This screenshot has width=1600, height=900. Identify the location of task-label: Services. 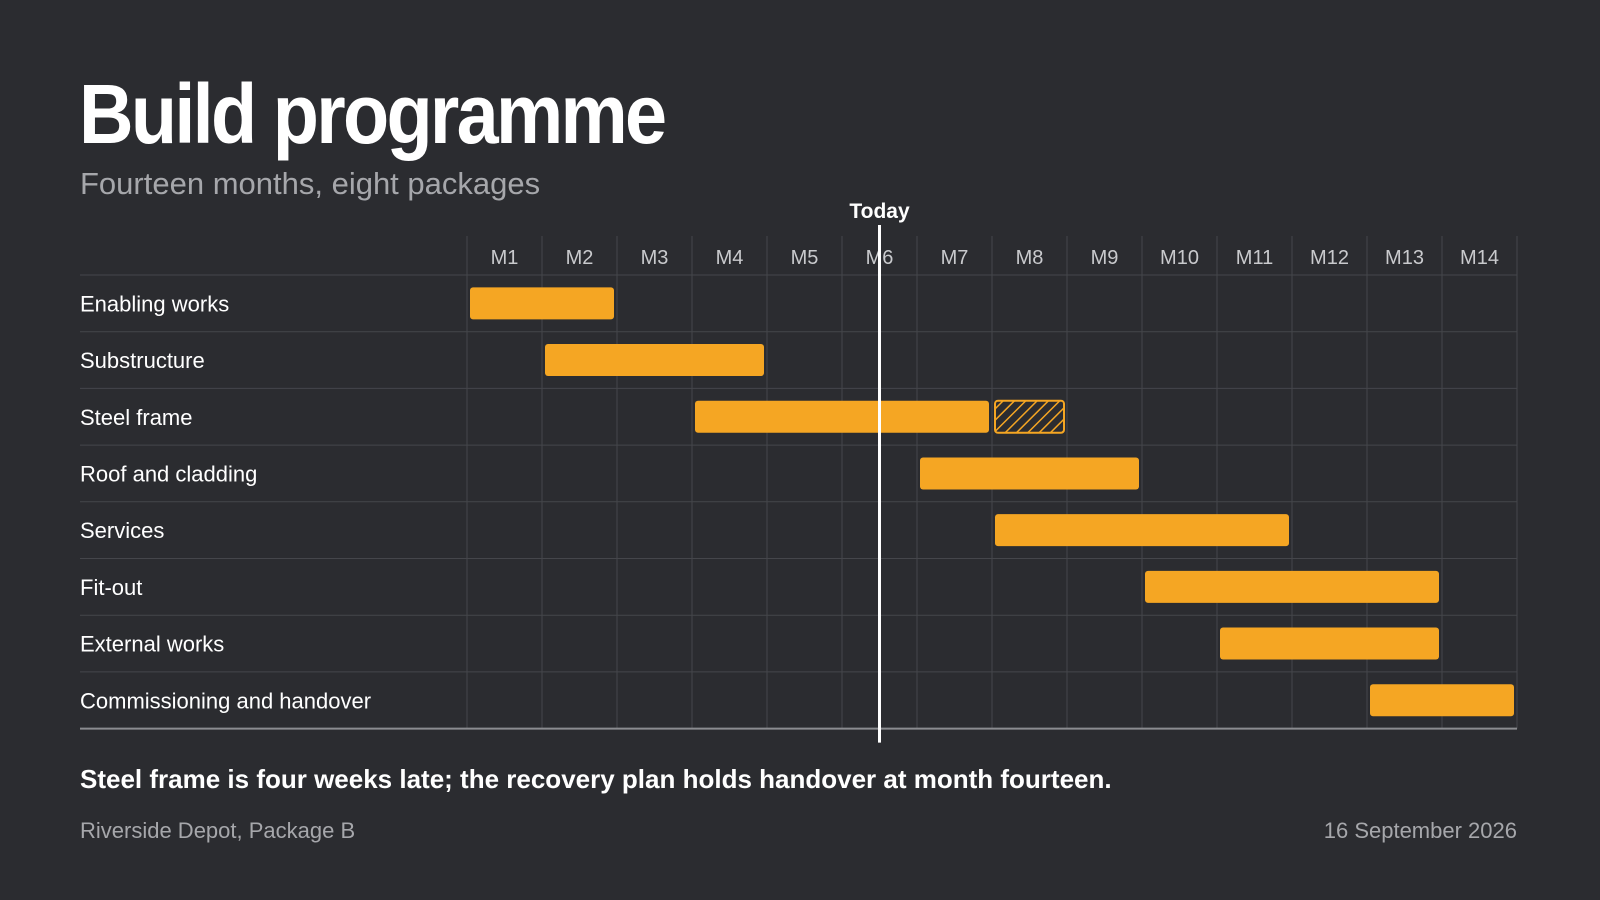
(122, 530).